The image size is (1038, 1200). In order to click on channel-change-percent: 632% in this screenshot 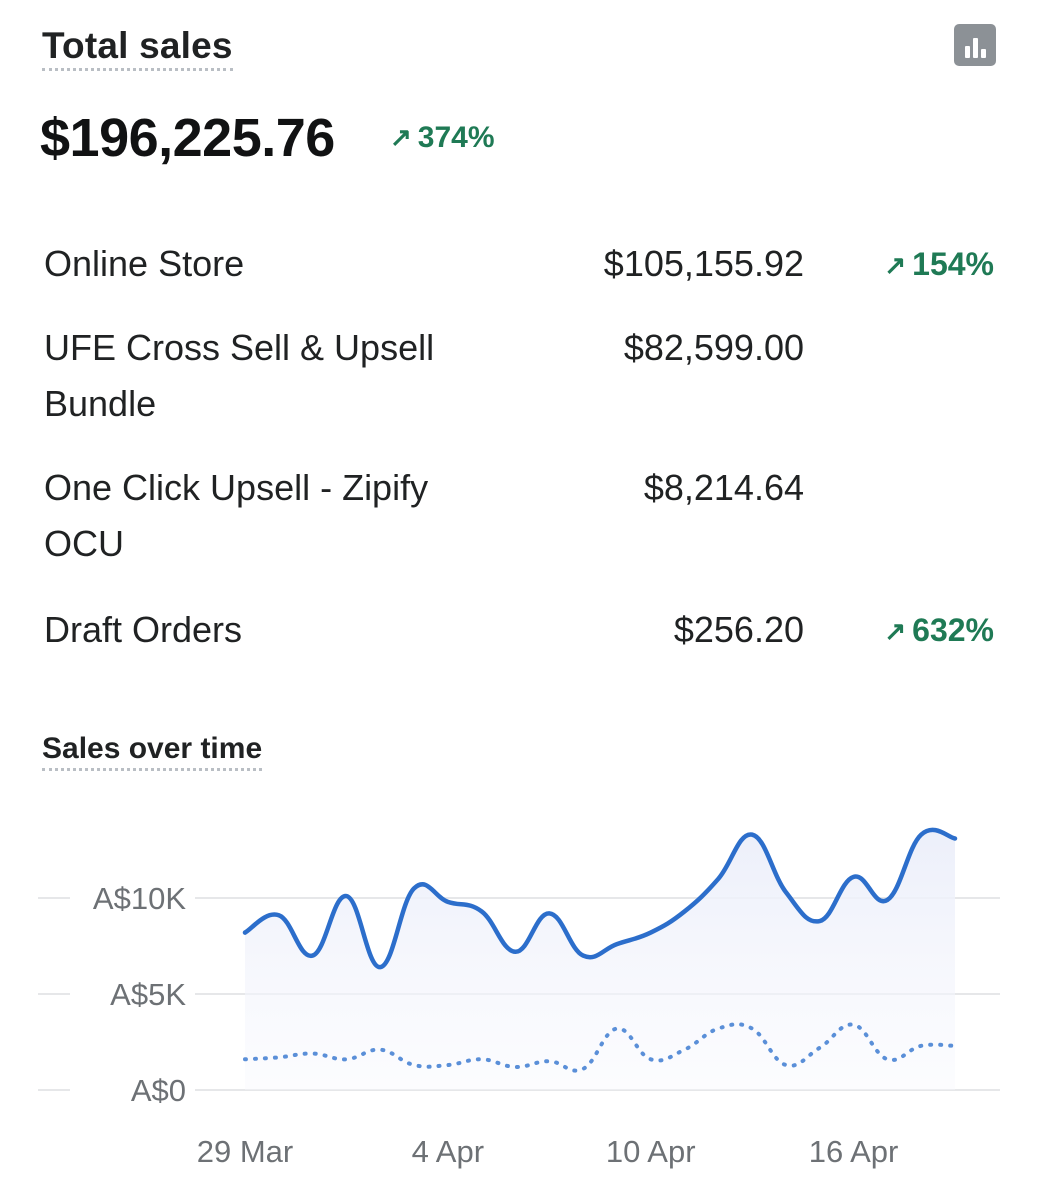, I will do `click(953, 630)`.